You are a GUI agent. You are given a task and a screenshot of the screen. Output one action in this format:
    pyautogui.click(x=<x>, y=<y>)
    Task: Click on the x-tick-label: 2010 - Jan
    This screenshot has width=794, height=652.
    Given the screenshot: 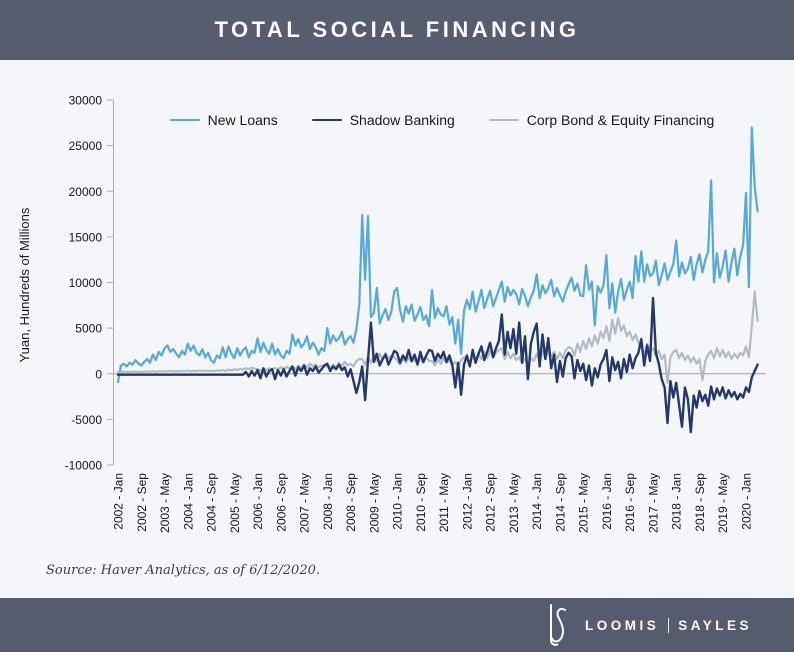 What is the action you would take?
    pyautogui.click(x=398, y=501)
    